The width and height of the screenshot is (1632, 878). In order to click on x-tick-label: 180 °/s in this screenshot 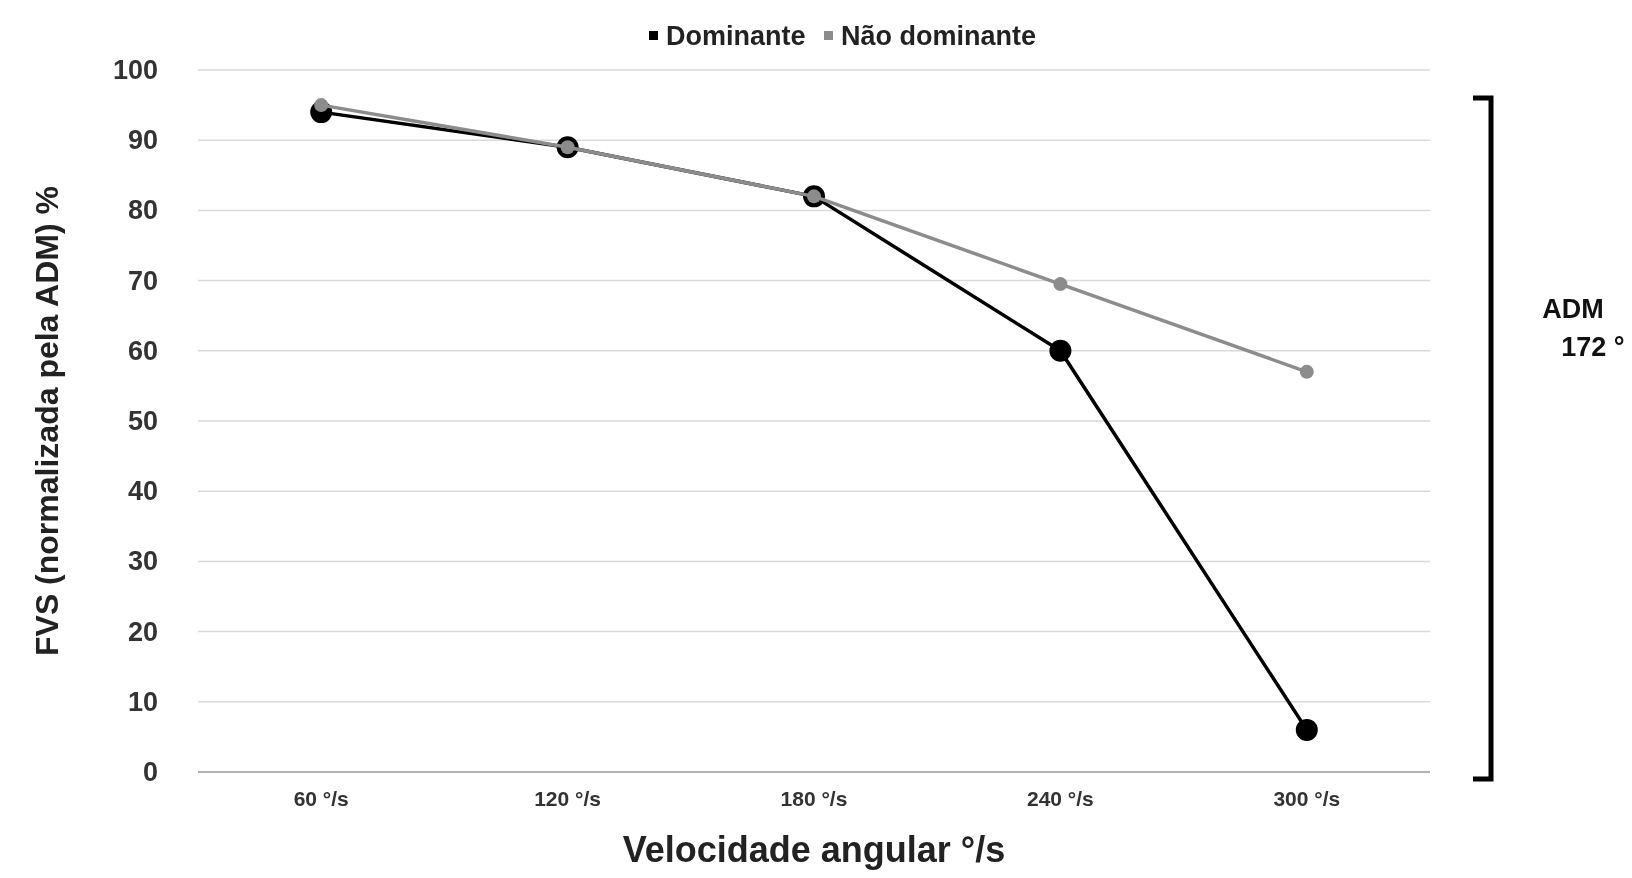, I will do `click(814, 798)`.